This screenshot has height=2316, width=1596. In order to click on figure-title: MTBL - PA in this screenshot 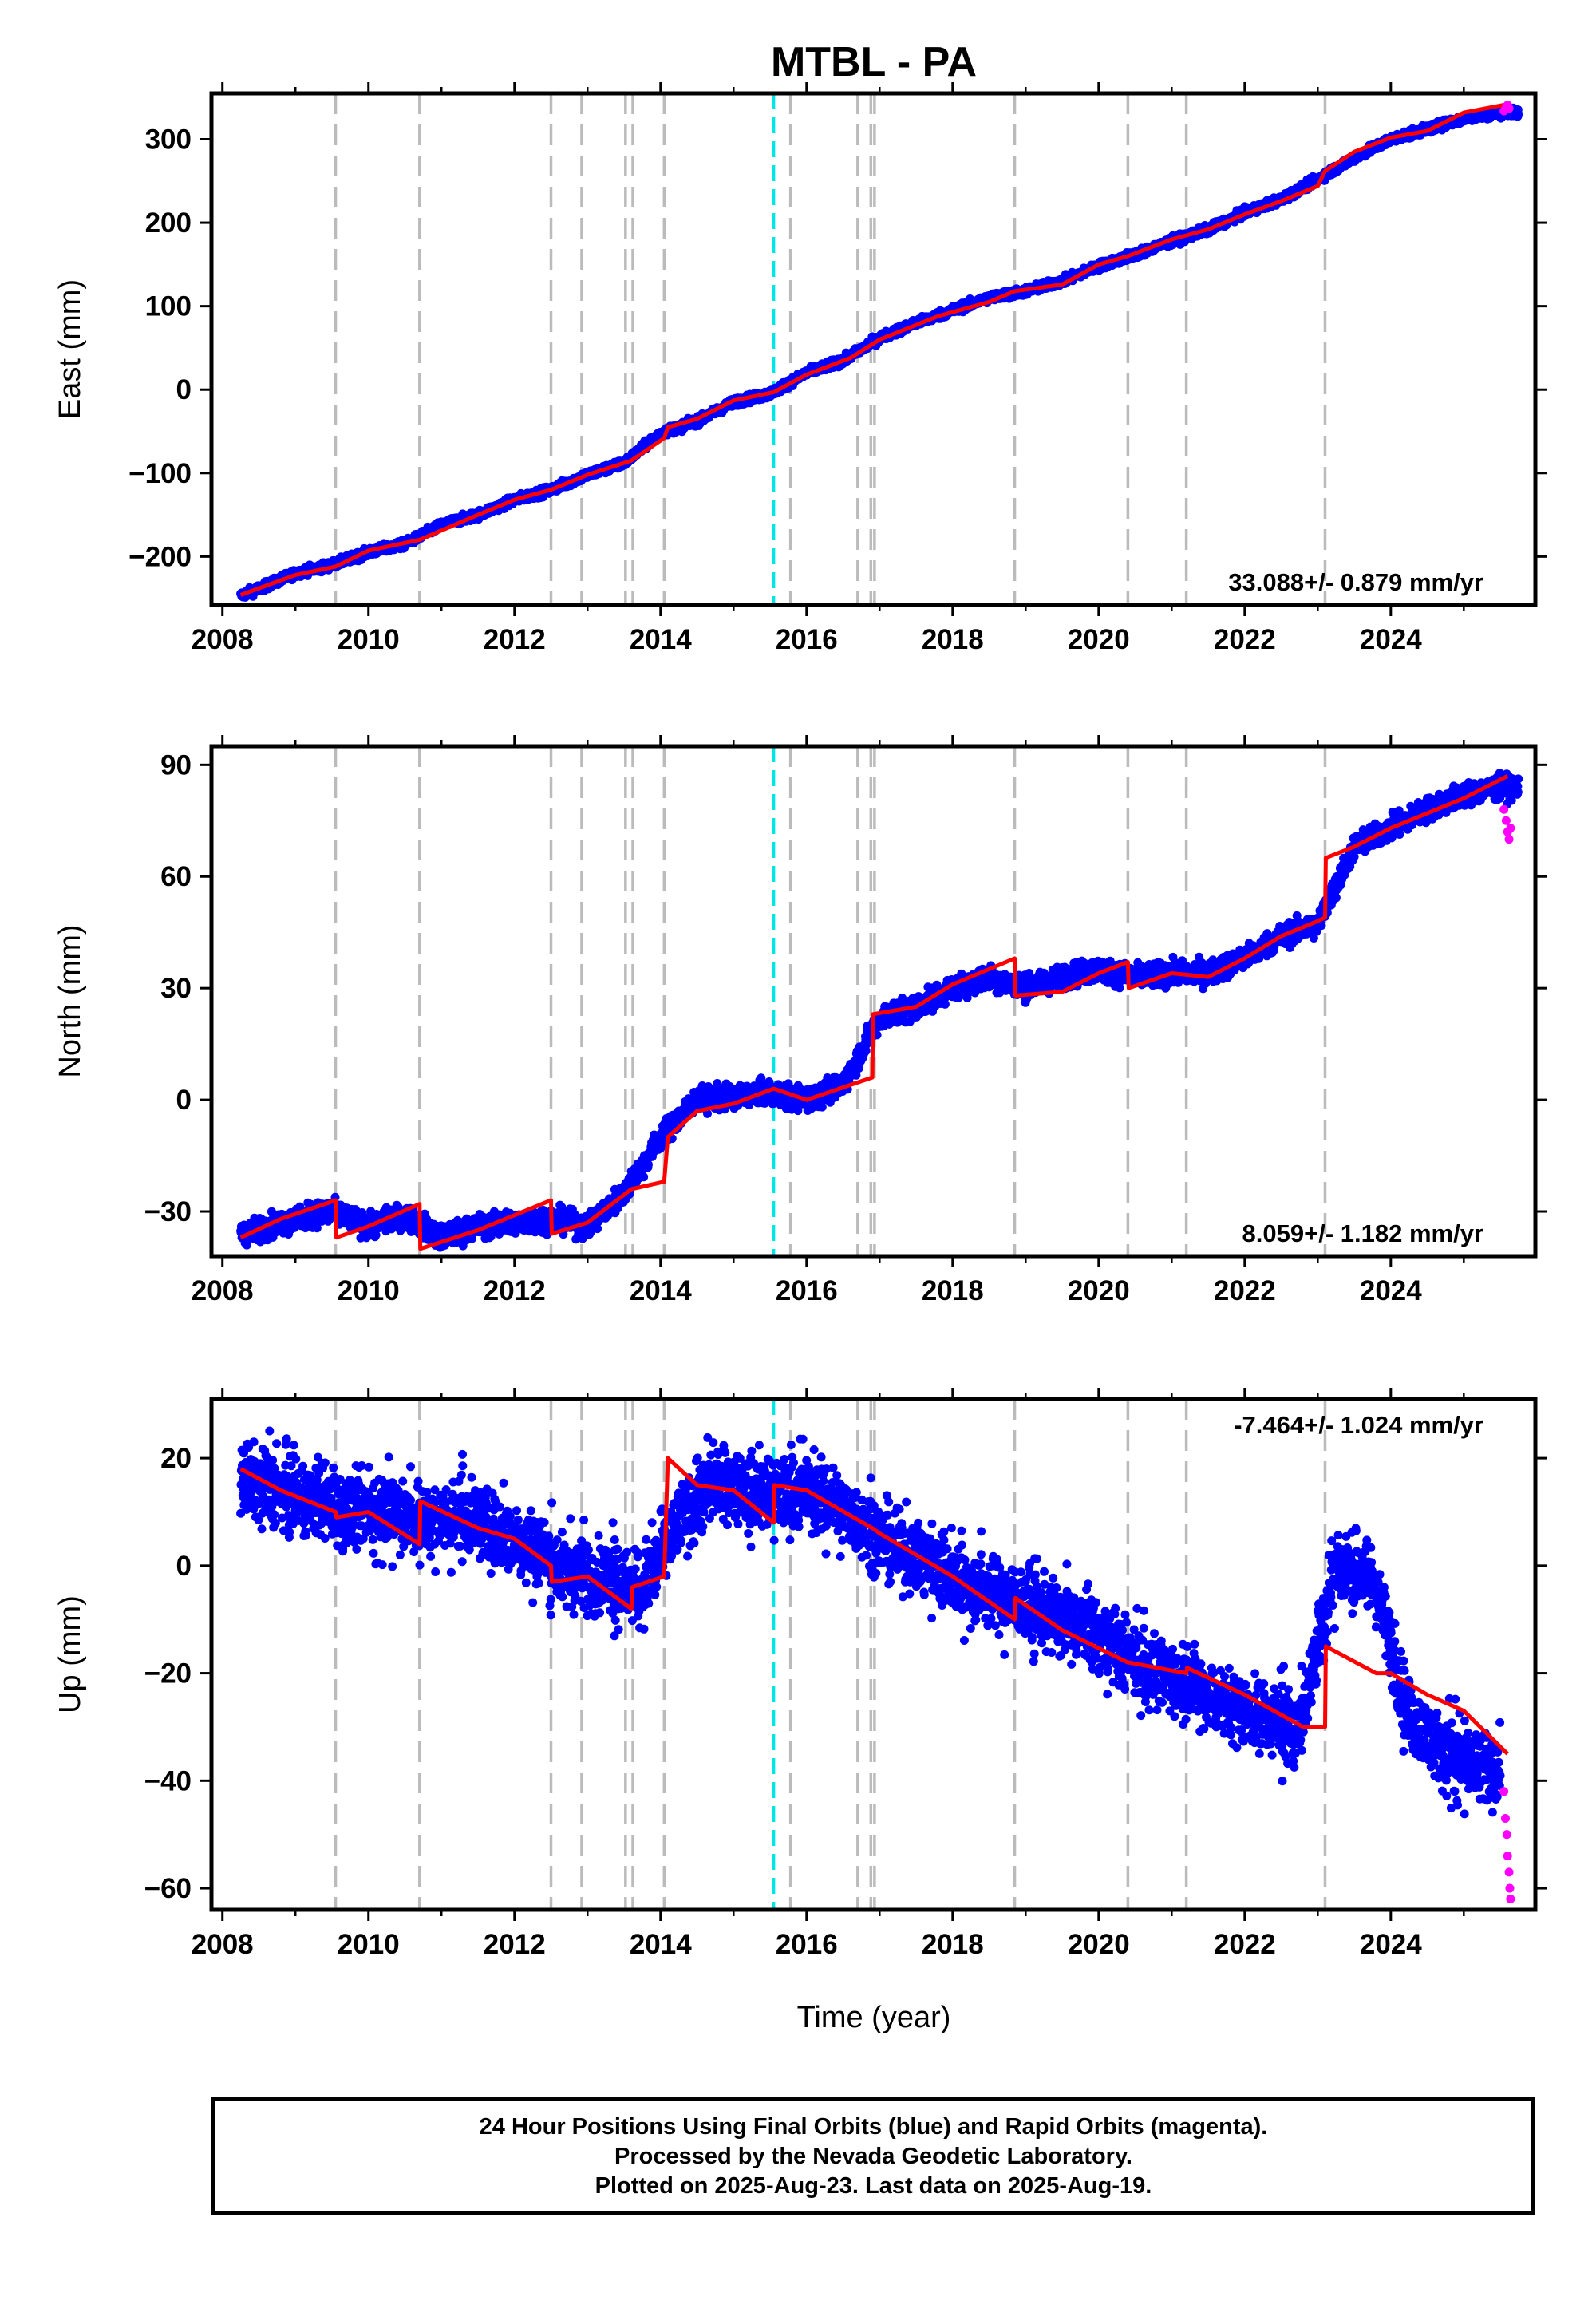, I will do `click(874, 62)`.